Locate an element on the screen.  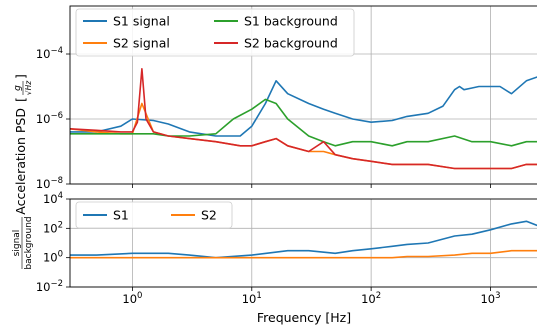
psd-y-tick-label: 10⁻⁴ is located at coordinates (49, 53).